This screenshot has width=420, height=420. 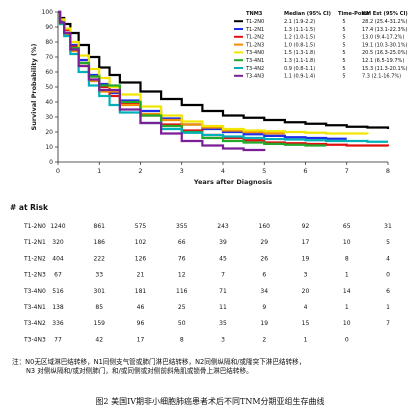 What do you see at coordinates (306, 242) in the screenshot?
I see `at-risk-cell: 17` at bounding box center [306, 242].